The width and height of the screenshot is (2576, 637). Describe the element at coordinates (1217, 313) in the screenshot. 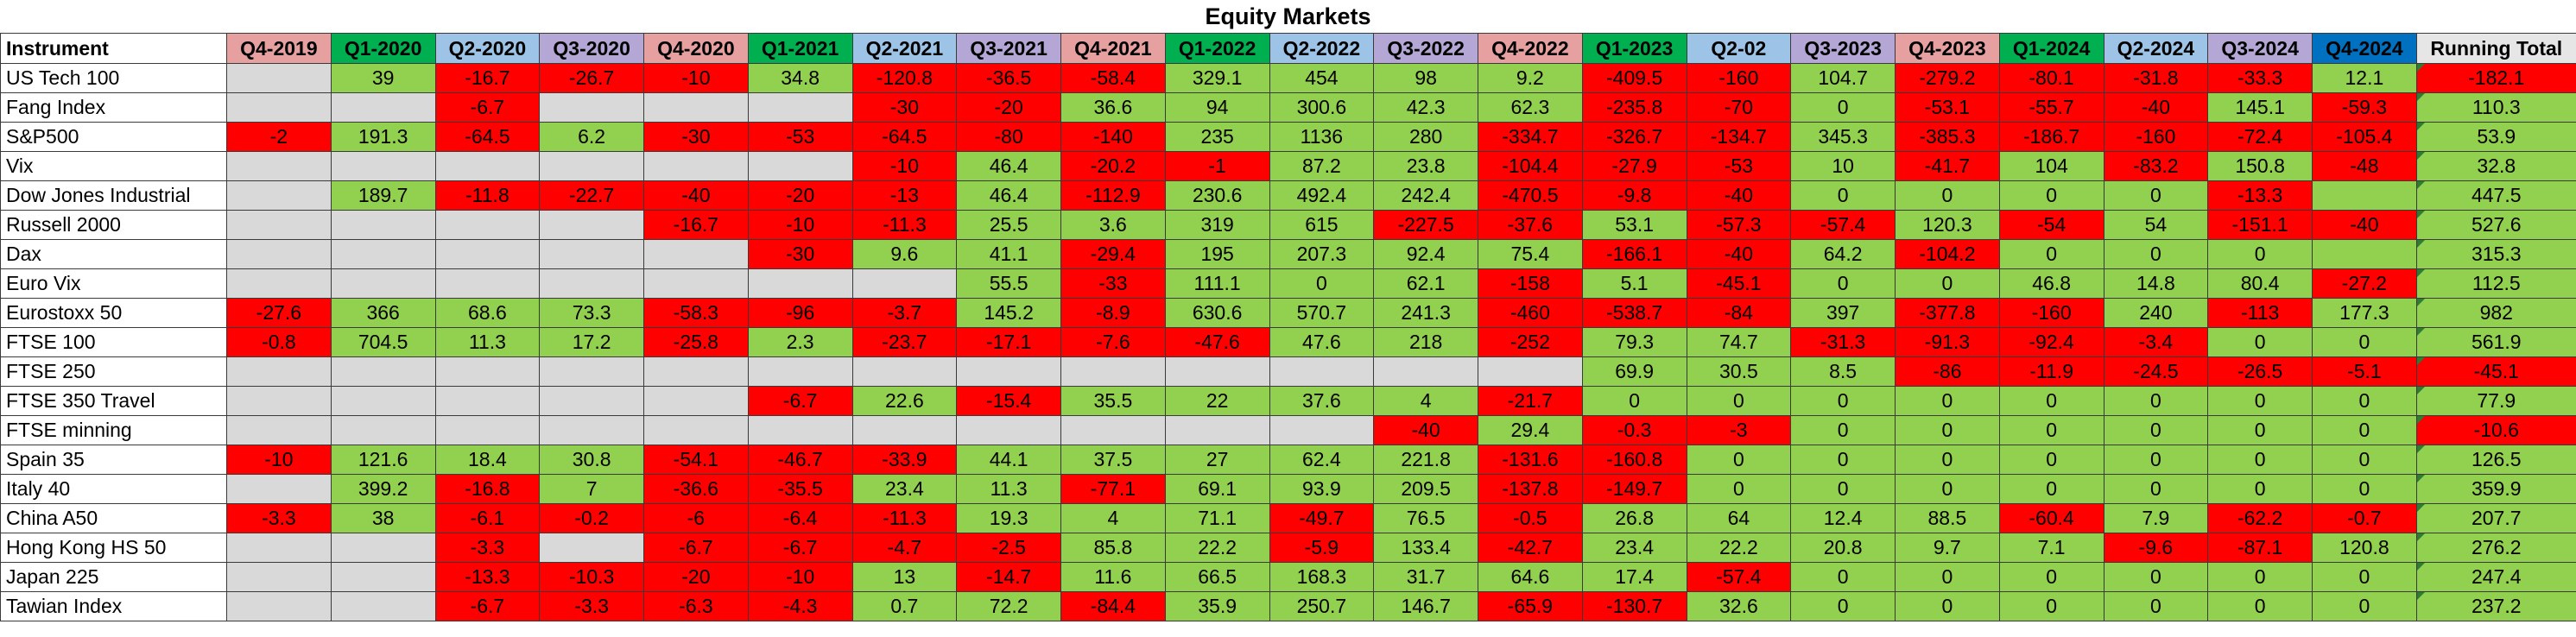

I see `value-cell: 630.6` at that location.